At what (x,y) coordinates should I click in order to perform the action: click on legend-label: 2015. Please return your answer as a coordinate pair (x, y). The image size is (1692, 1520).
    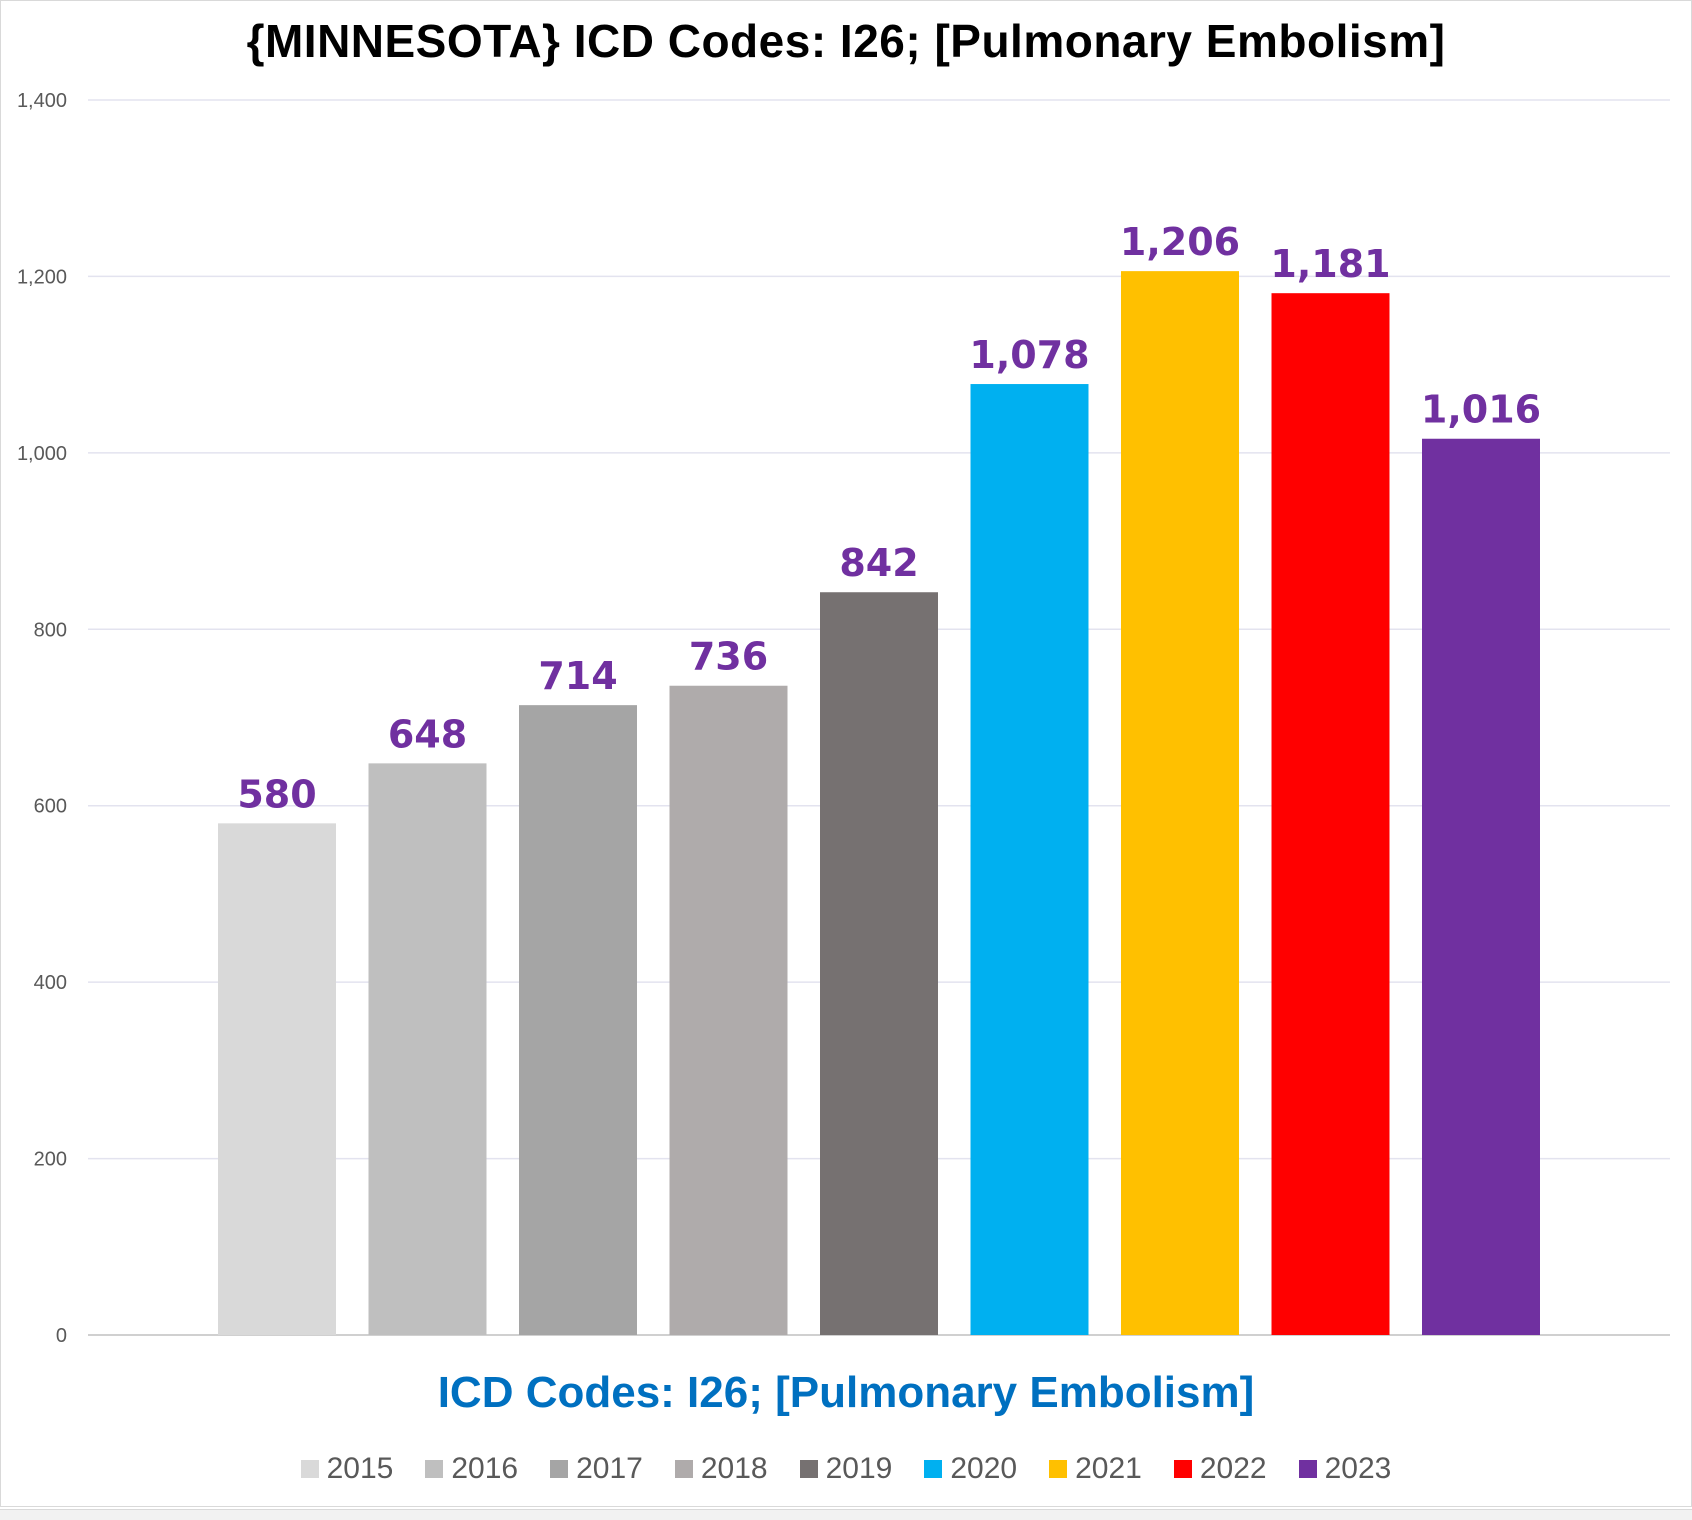
    Looking at the image, I should click on (360, 1468).